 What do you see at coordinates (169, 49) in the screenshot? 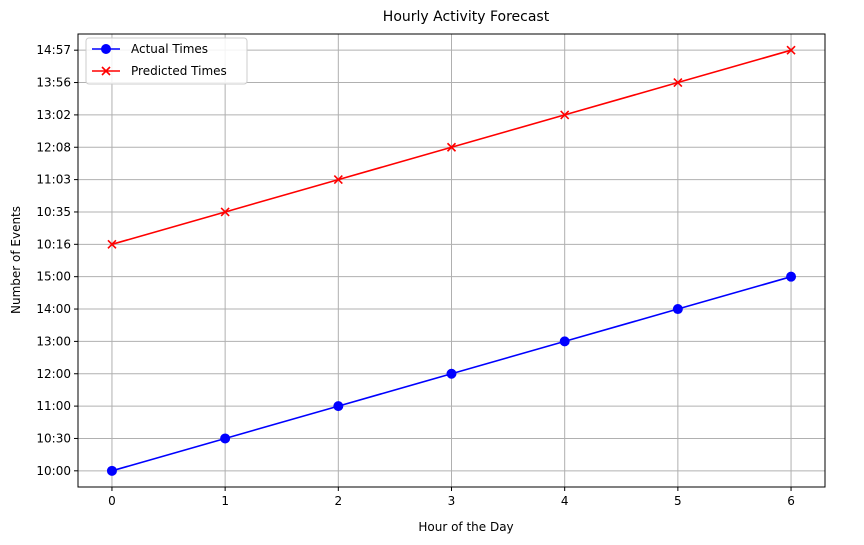
I see `legend-label: Actual Times` at bounding box center [169, 49].